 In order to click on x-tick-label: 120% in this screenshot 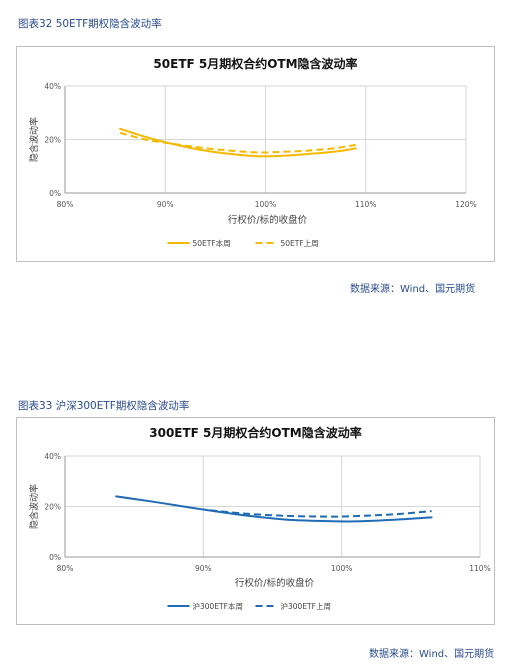, I will do `click(465, 204)`.